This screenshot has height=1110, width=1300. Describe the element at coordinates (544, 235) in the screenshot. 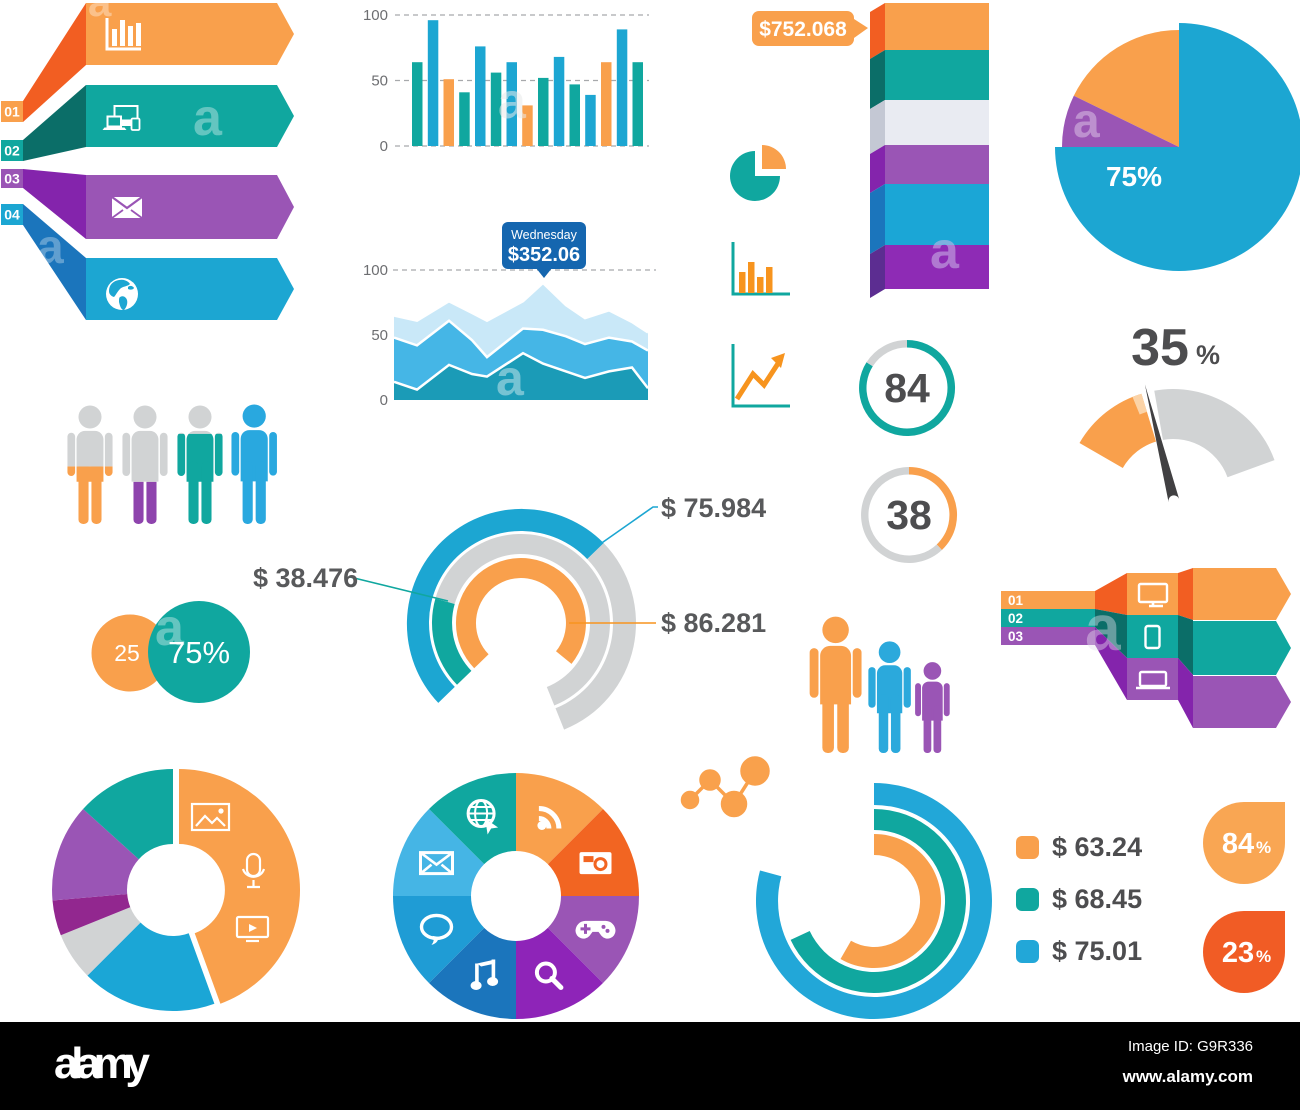

I see `svg-text: Wednesday` at that location.